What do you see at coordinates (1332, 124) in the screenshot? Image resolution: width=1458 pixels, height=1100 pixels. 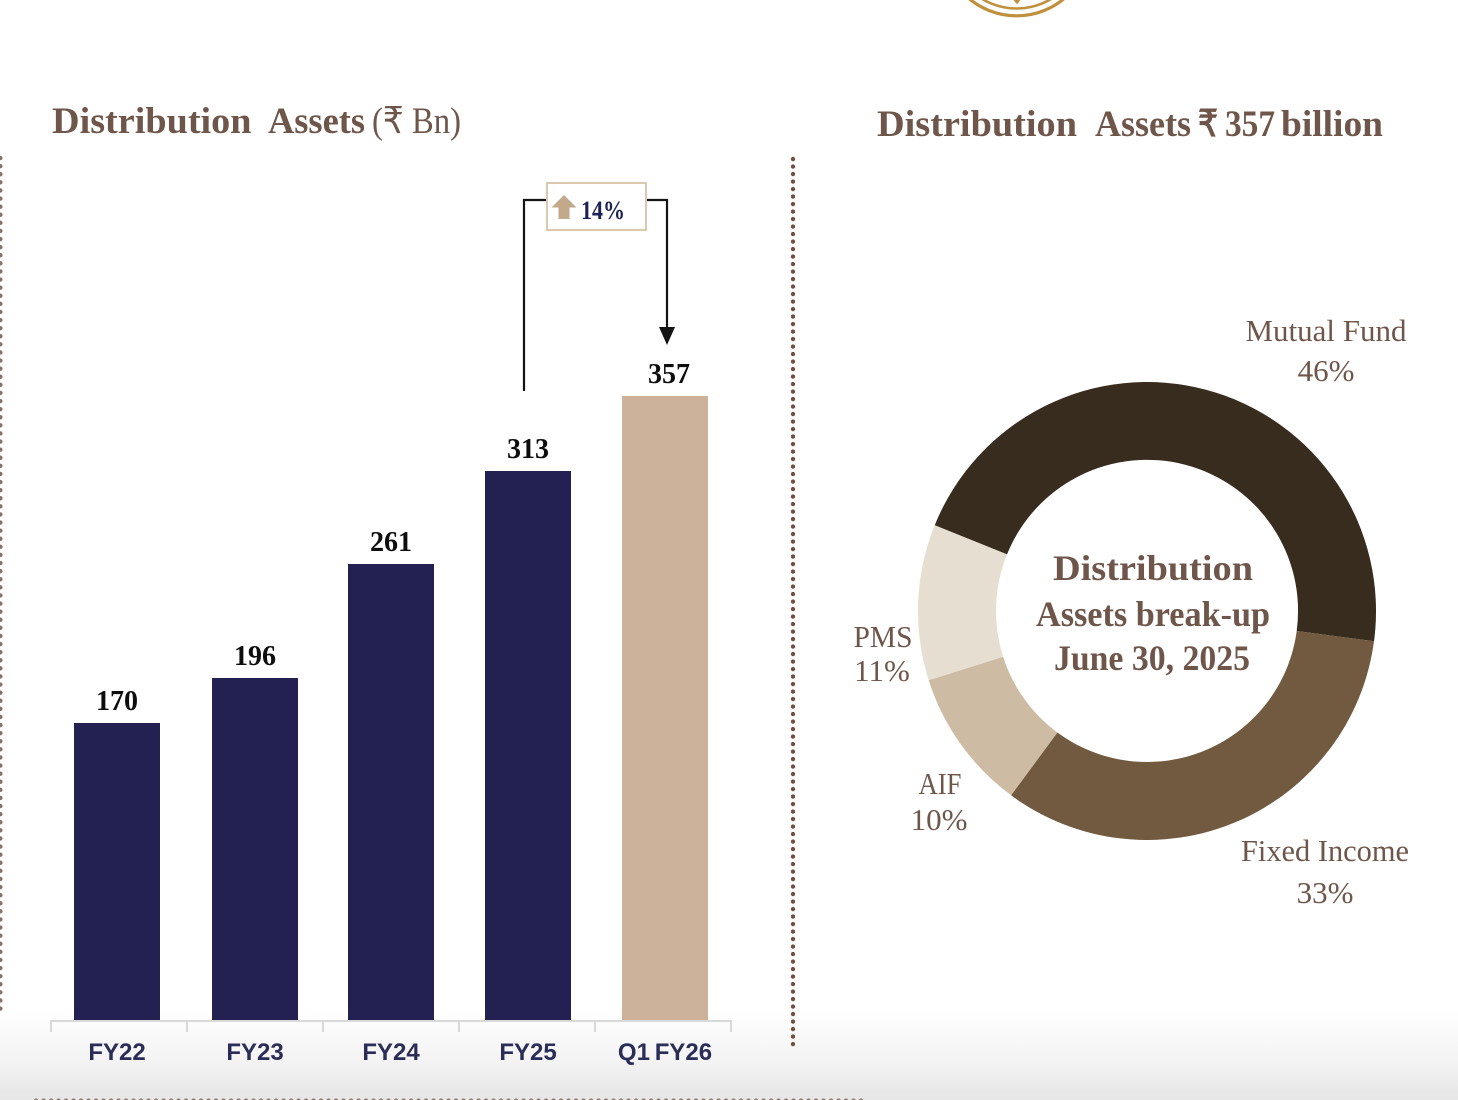 I see `svg-text: billion` at bounding box center [1332, 124].